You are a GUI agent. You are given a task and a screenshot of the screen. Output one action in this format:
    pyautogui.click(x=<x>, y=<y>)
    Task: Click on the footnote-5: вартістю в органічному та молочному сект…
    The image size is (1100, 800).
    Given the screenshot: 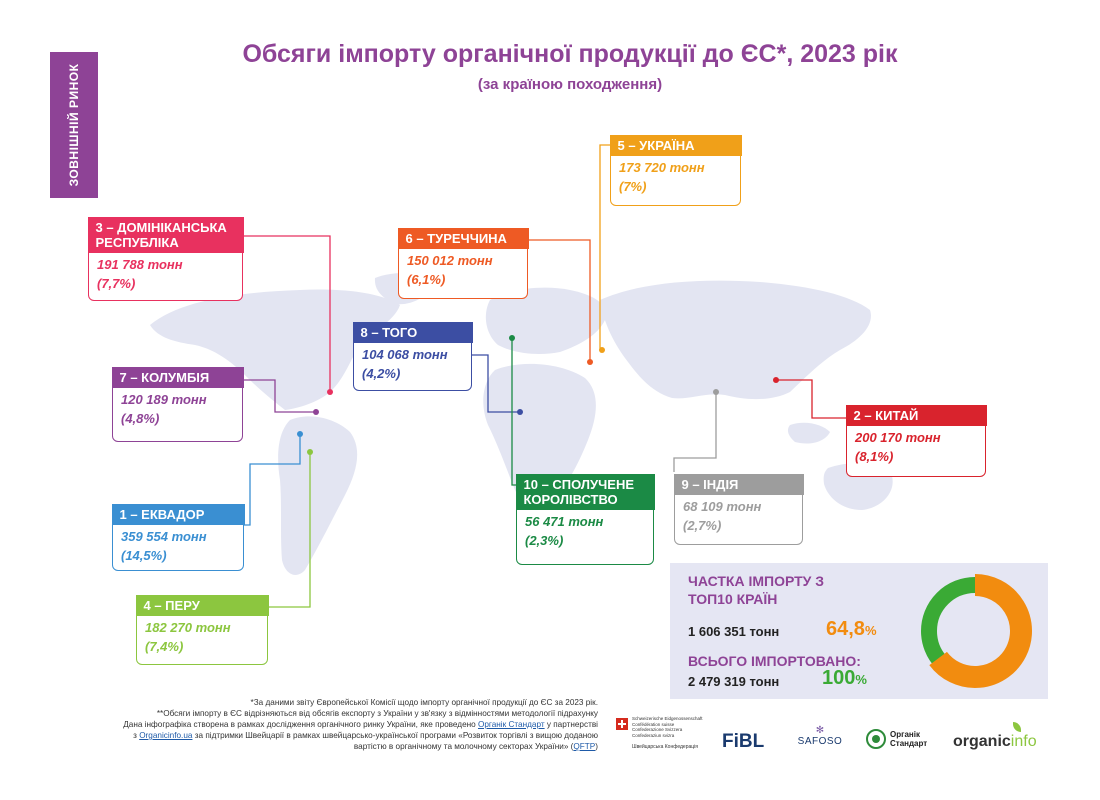 What is the action you would take?
    pyautogui.click(x=475, y=746)
    